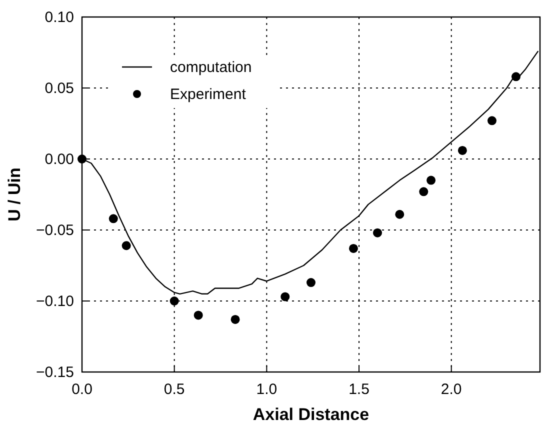 This screenshot has width=546, height=432. What do you see at coordinates (174, 389) in the screenshot?
I see `x-tick-label: 0.5` at bounding box center [174, 389].